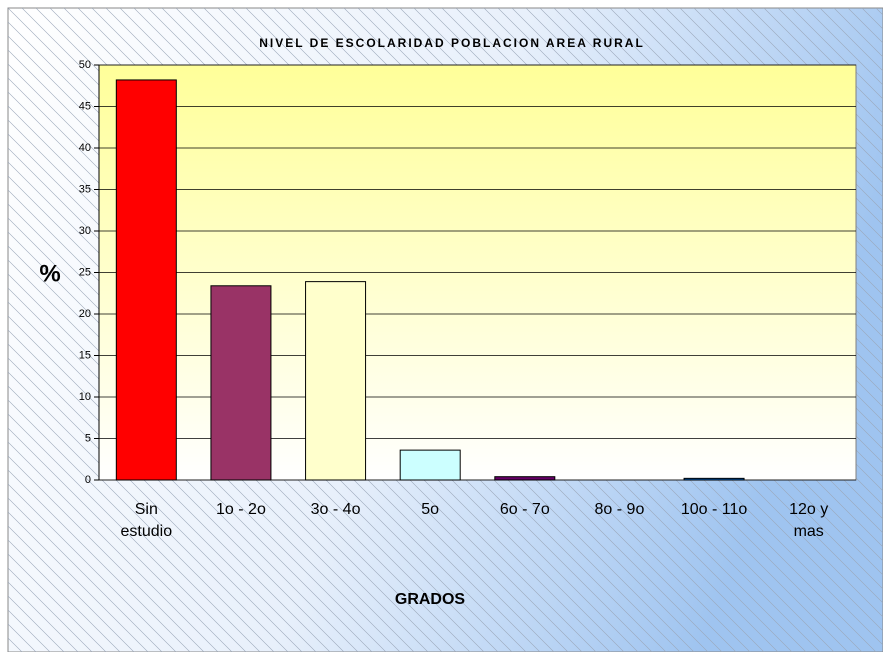  I want to click on y-tick-label: 5, so click(88, 438).